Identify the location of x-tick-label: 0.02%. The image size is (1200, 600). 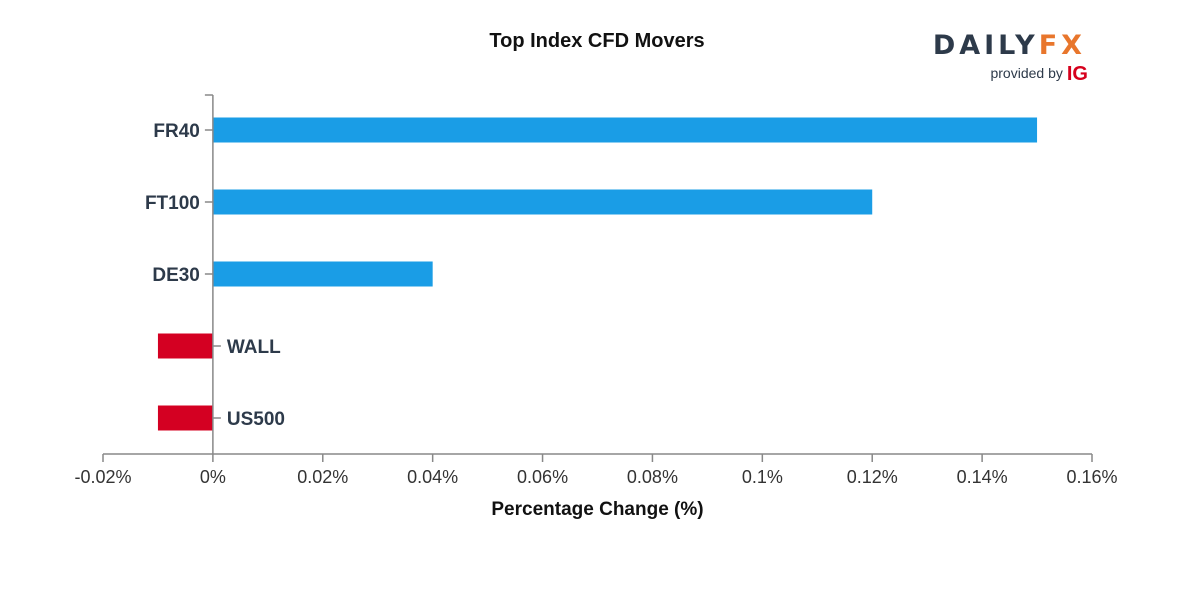
(322, 477).